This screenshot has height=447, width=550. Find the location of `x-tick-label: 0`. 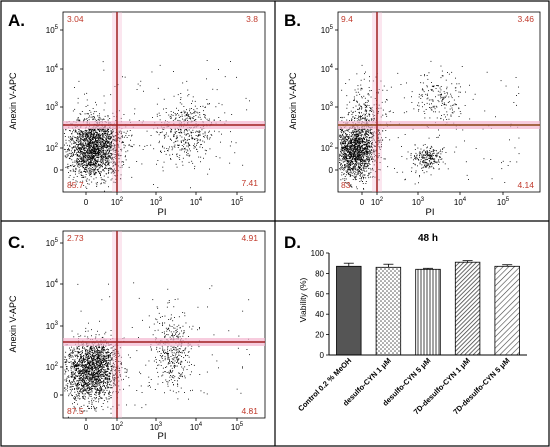

x-tick-label: 0 is located at coordinates (86, 202).